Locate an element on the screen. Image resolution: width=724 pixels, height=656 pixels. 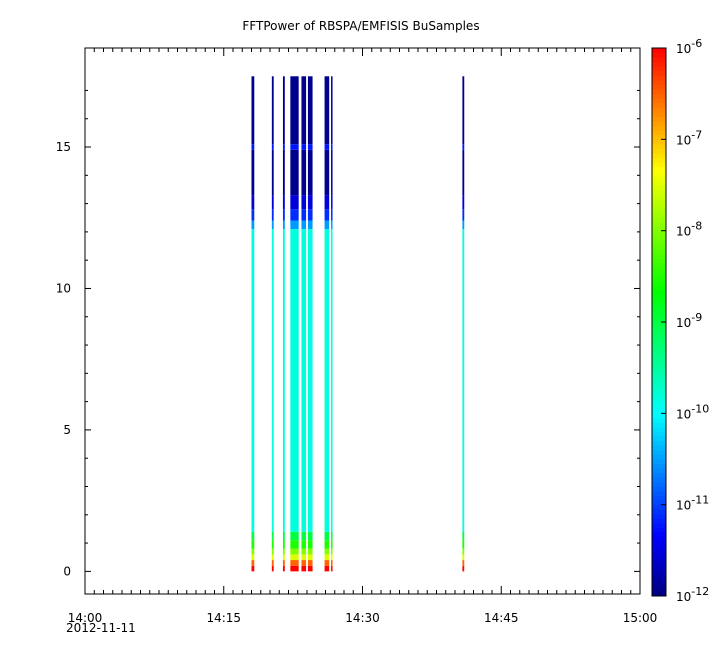
colorbar-tick-label: 10-10 is located at coordinates (692, 411).